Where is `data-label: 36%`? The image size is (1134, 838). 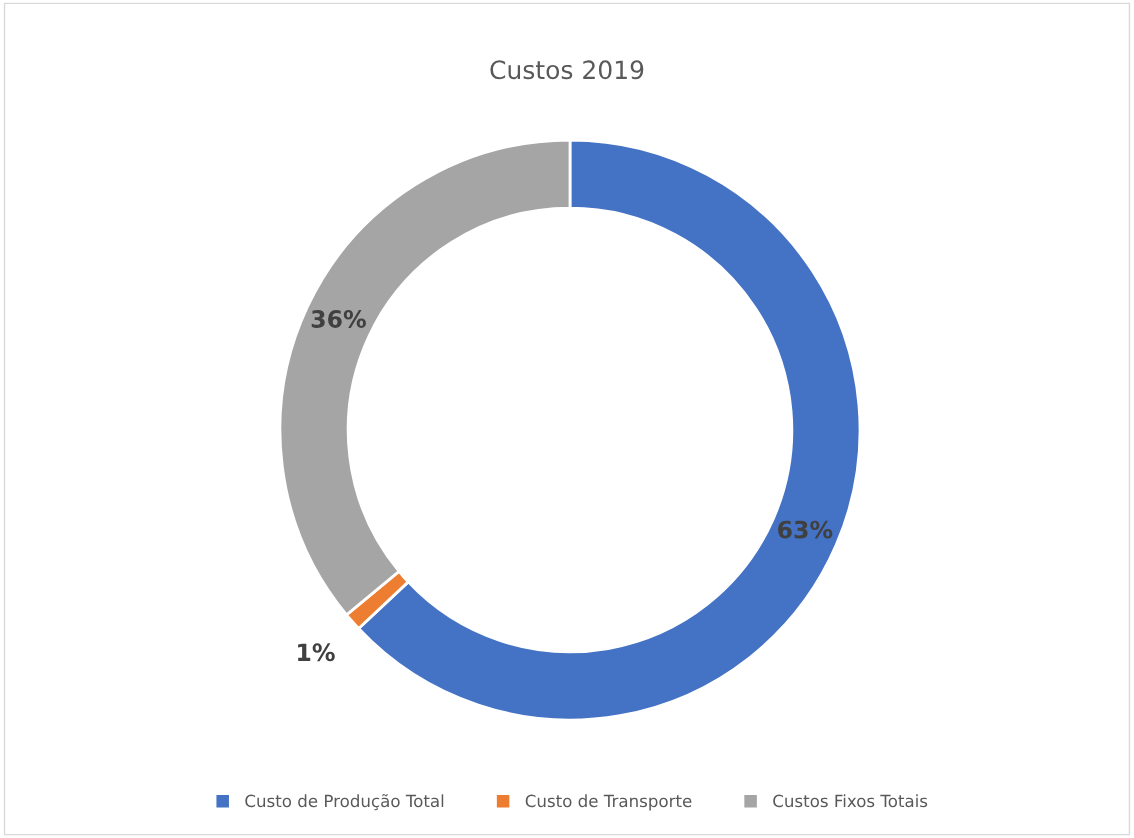 data-label: 36% is located at coordinates (338, 319).